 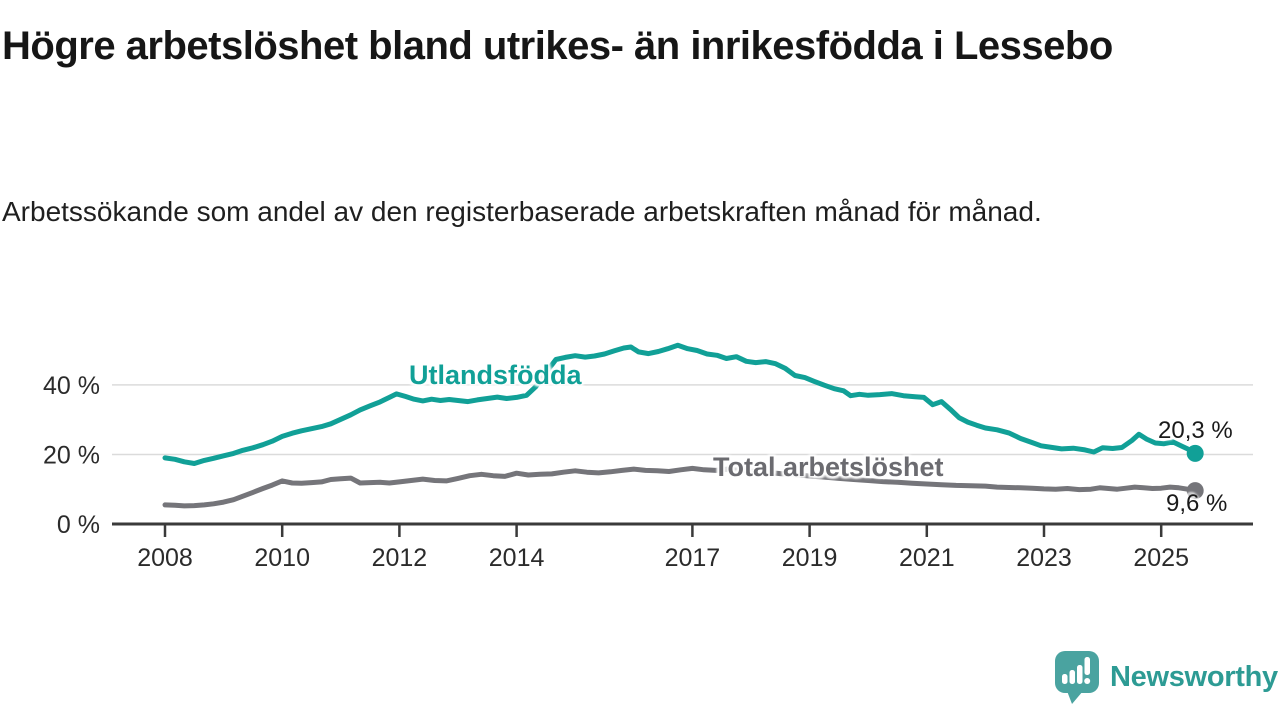 I want to click on newsworthy-wordmark: Newsworthy, so click(x=1194, y=676).